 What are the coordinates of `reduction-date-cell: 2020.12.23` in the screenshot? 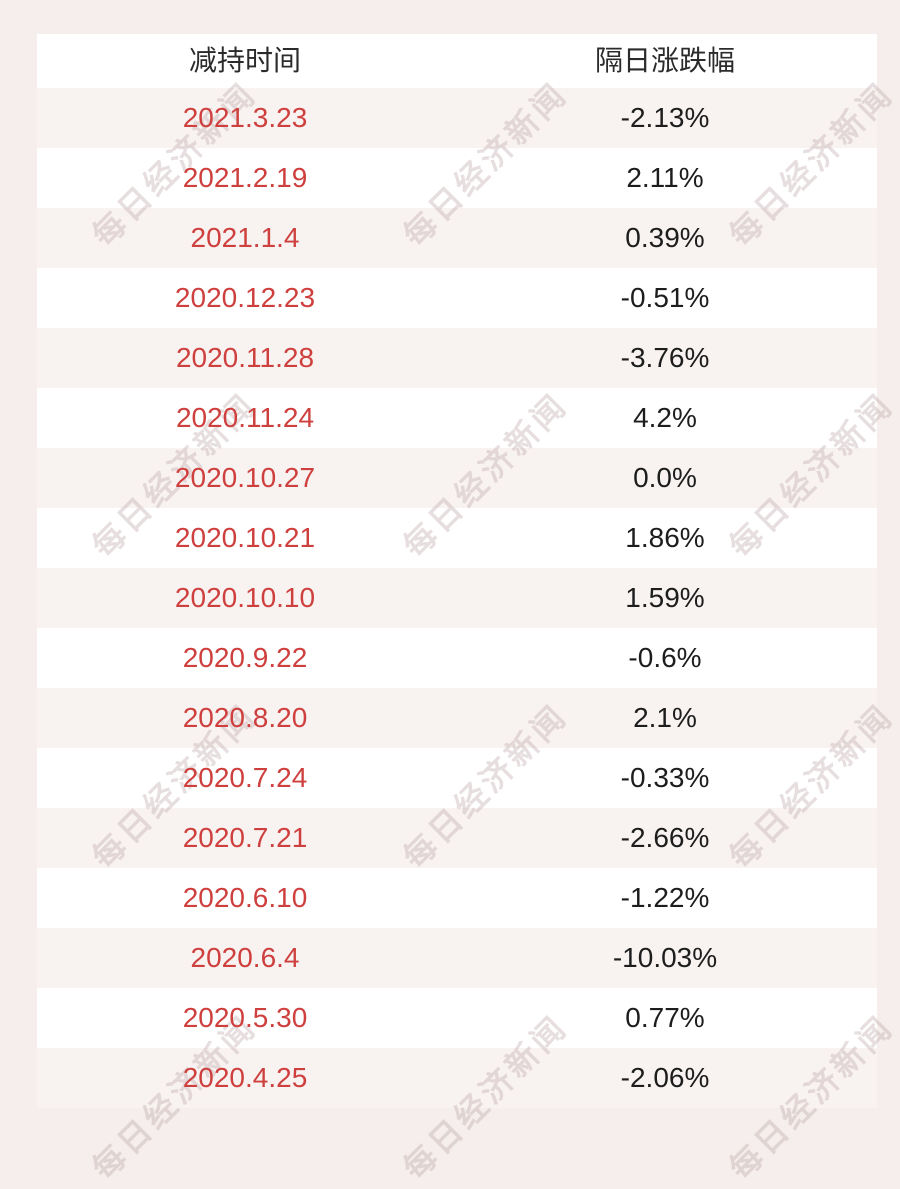 It's located at (245, 297).